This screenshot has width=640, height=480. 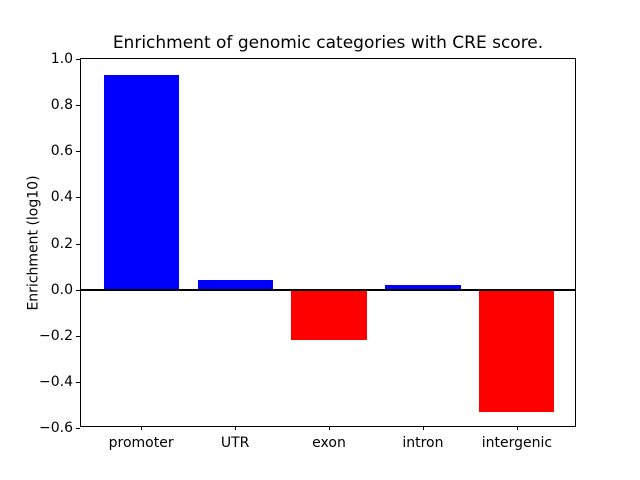 What do you see at coordinates (141, 182) in the screenshot?
I see `bar-promoter` at bounding box center [141, 182].